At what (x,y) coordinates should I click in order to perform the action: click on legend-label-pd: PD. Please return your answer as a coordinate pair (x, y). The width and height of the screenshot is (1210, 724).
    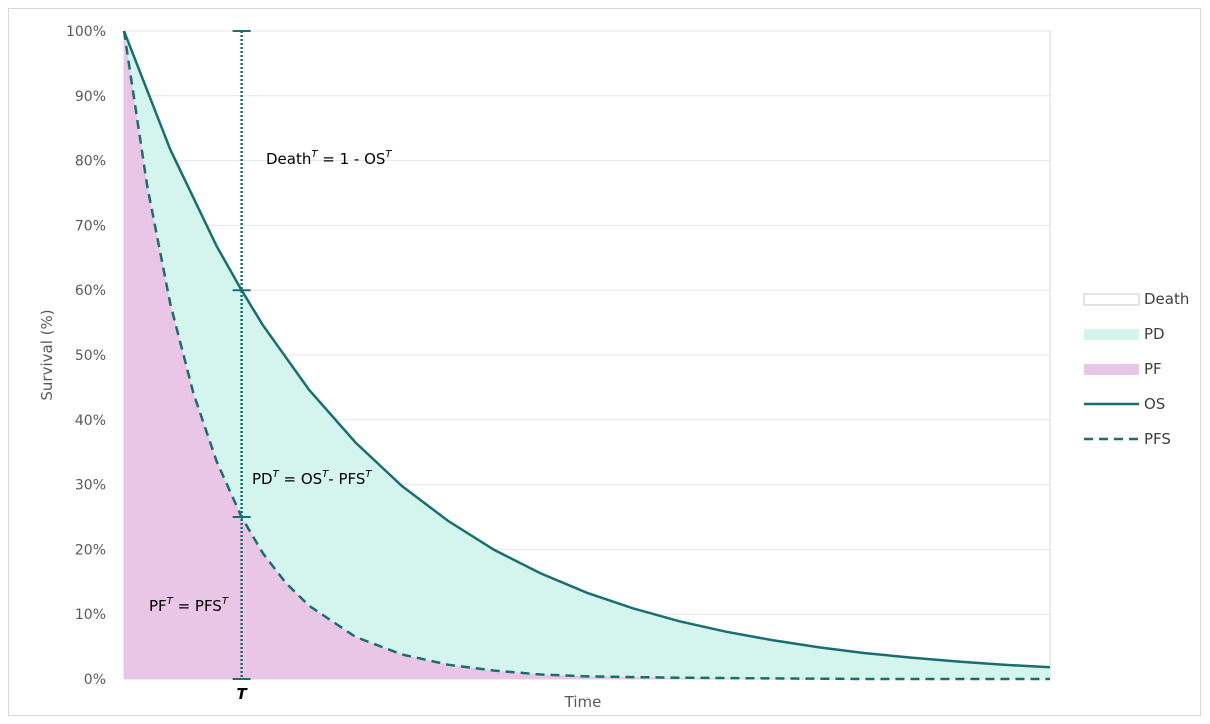
    Looking at the image, I should click on (1154, 334).